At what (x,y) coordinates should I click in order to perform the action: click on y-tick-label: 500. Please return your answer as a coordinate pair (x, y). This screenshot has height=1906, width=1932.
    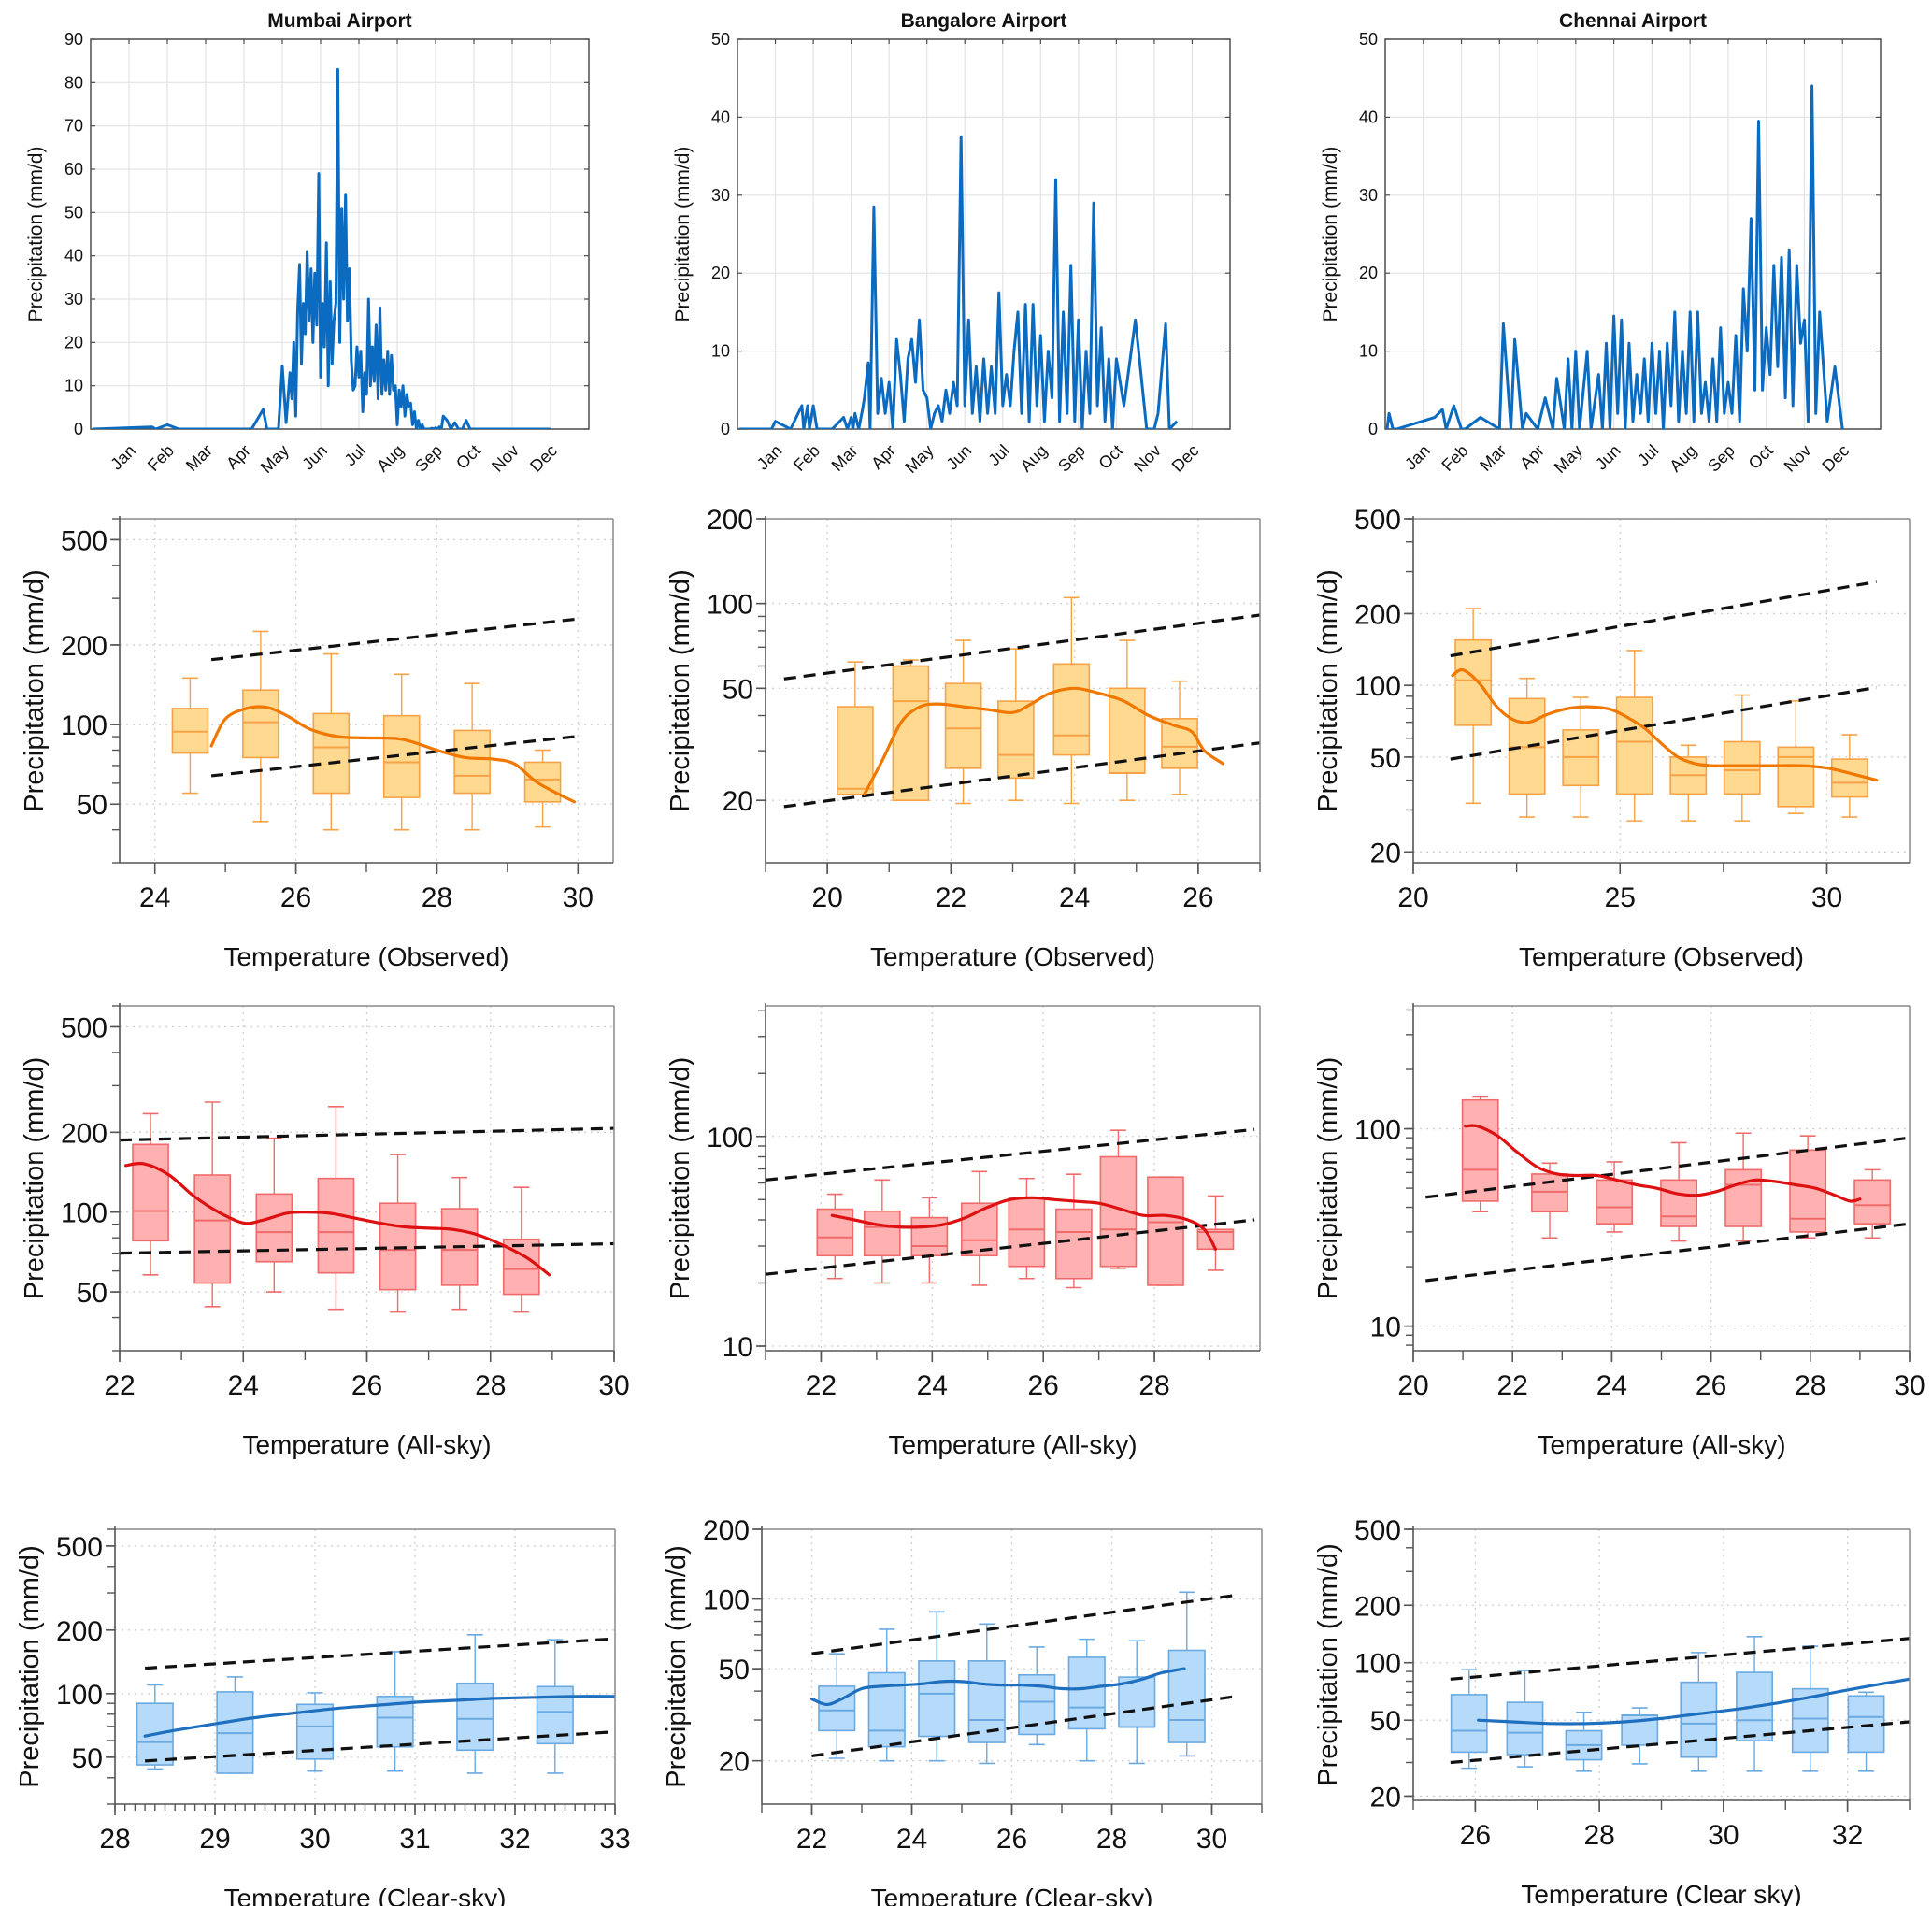
    Looking at the image, I should click on (84, 541).